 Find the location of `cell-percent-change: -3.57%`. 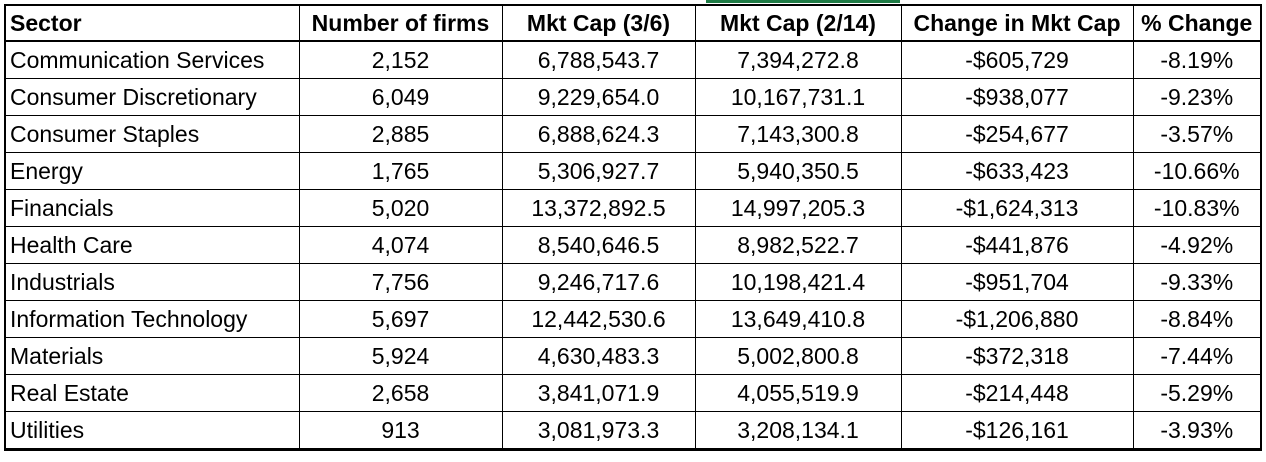

cell-percent-change: -3.57% is located at coordinates (1197, 134).